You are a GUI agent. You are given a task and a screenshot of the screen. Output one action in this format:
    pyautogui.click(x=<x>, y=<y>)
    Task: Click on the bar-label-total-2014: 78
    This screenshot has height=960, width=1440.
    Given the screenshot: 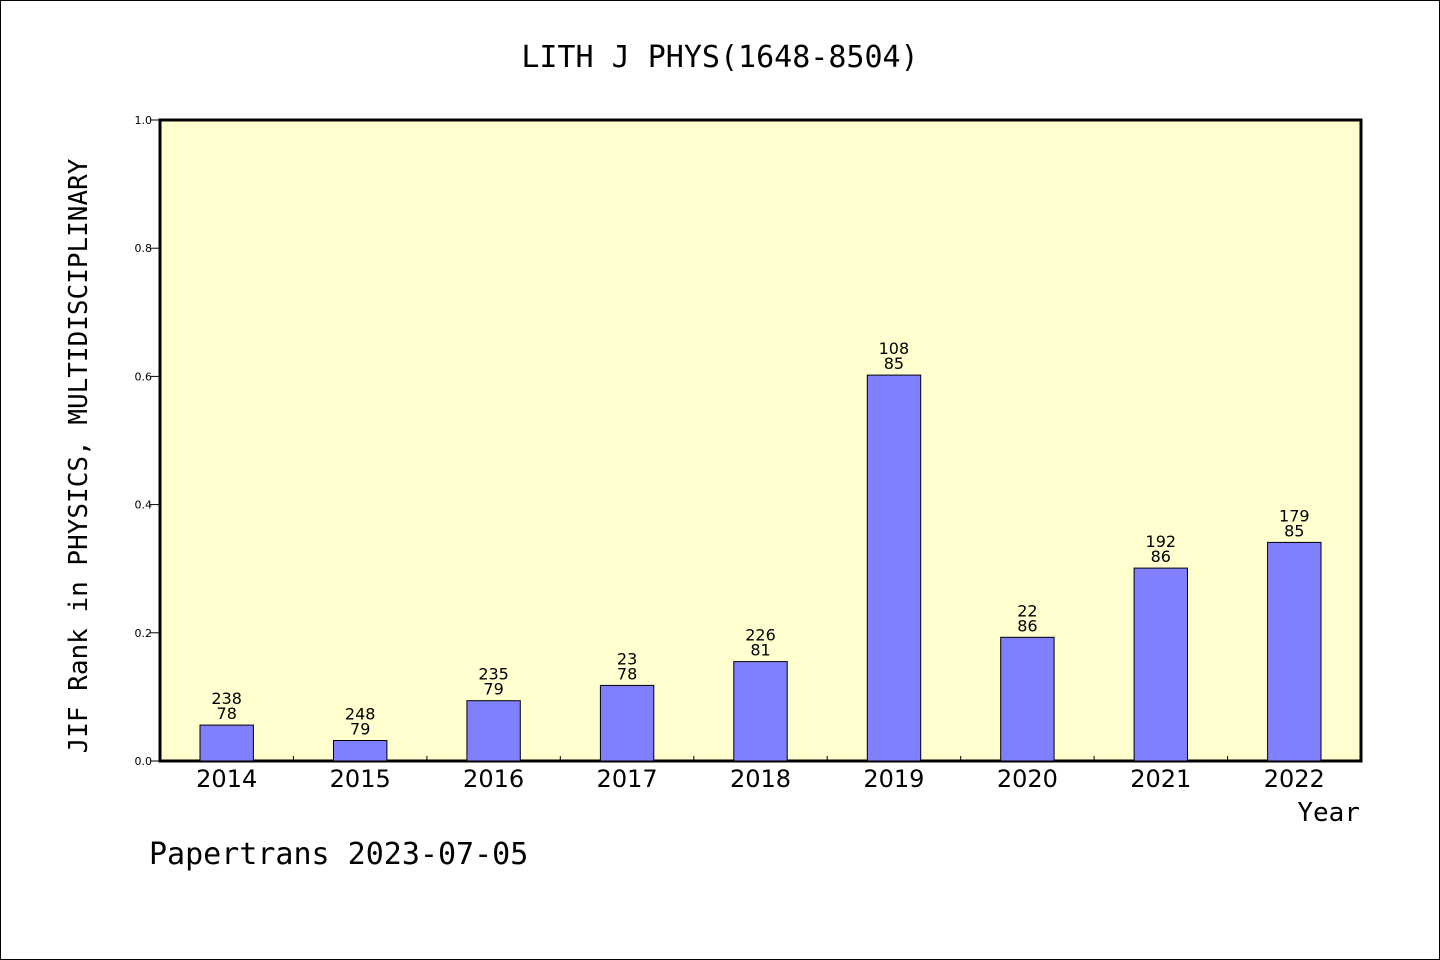 What is the action you would take?
    pyautogui.click(x=227, y=713)
    